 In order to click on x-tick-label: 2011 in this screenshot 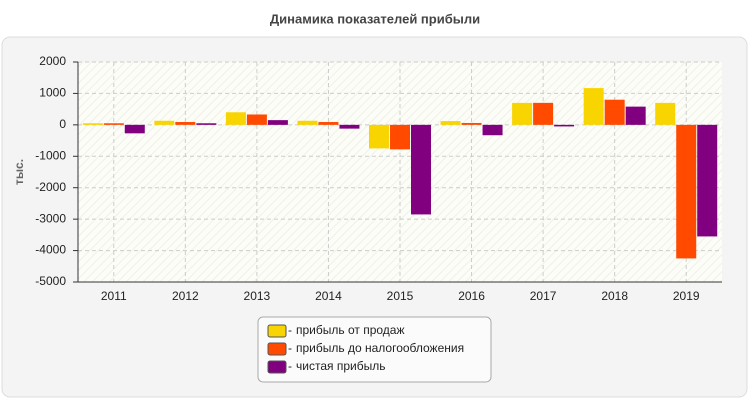, I will do `click(114, 296)`.